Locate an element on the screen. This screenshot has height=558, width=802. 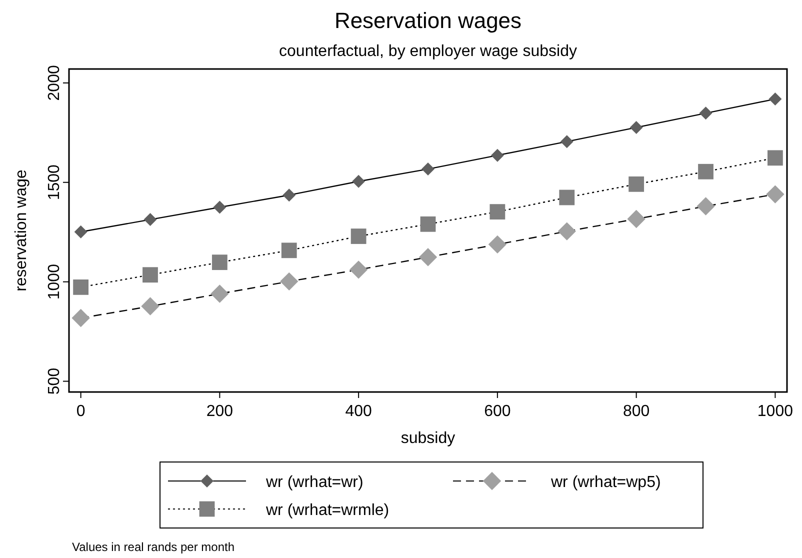
x-tick-label: 400 is located at coordinates (358, 411).